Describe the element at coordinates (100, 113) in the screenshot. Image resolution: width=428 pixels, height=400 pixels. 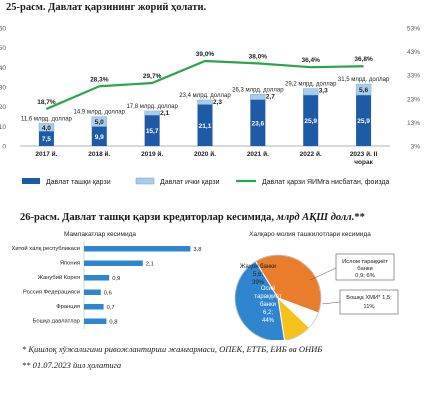
I see `total-debt-label: 14,9 млрд. доллар` at that location.